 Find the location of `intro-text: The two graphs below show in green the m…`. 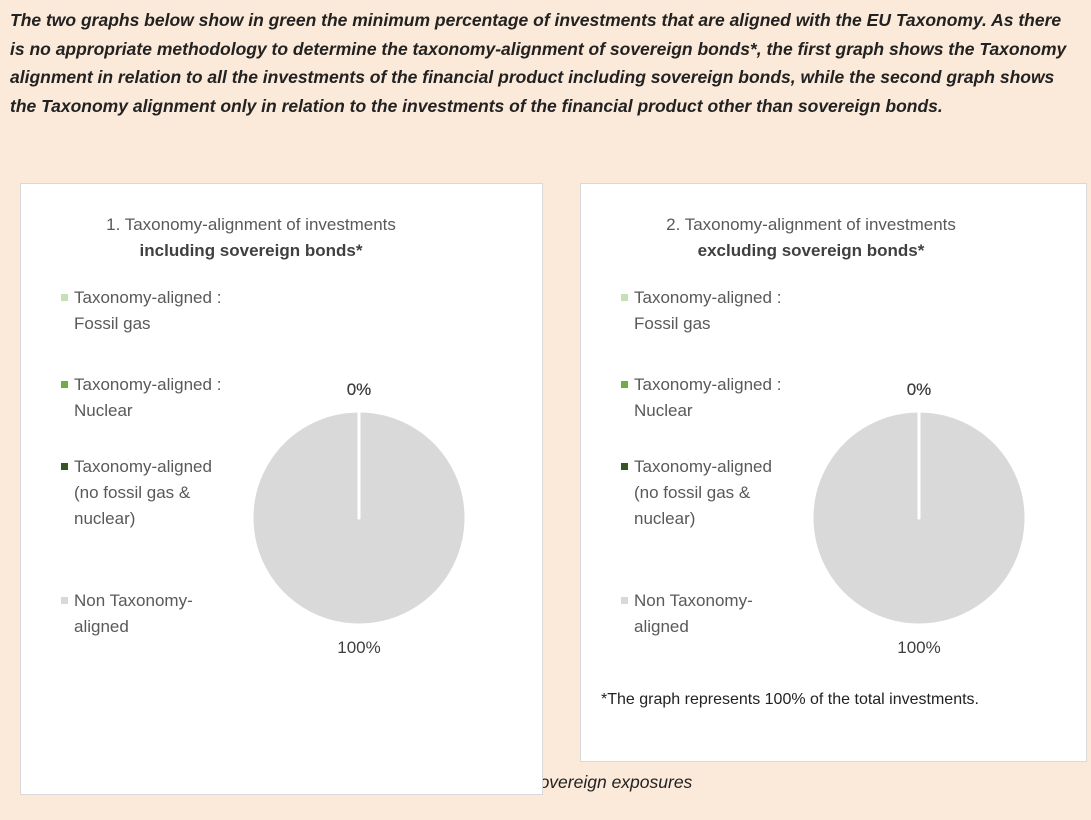

intro-text: The two graphs below show in green the m… is located at coordinates (538, 63).